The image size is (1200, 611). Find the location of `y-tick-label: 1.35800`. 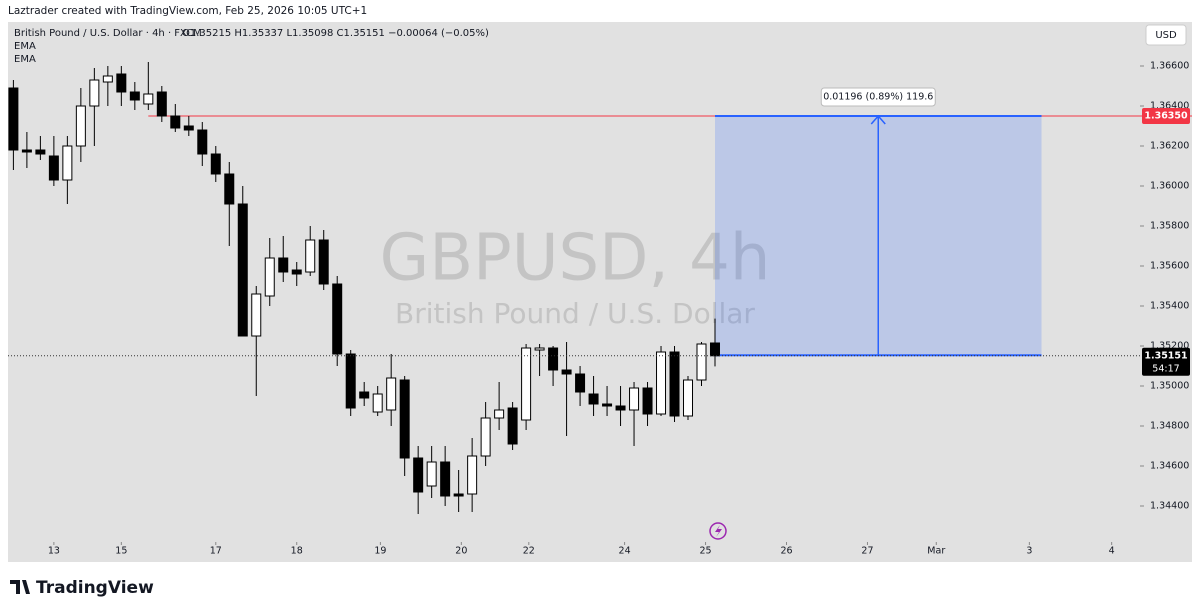

y-tick-label: 1.35800 is located at coordinates (1169, 226).